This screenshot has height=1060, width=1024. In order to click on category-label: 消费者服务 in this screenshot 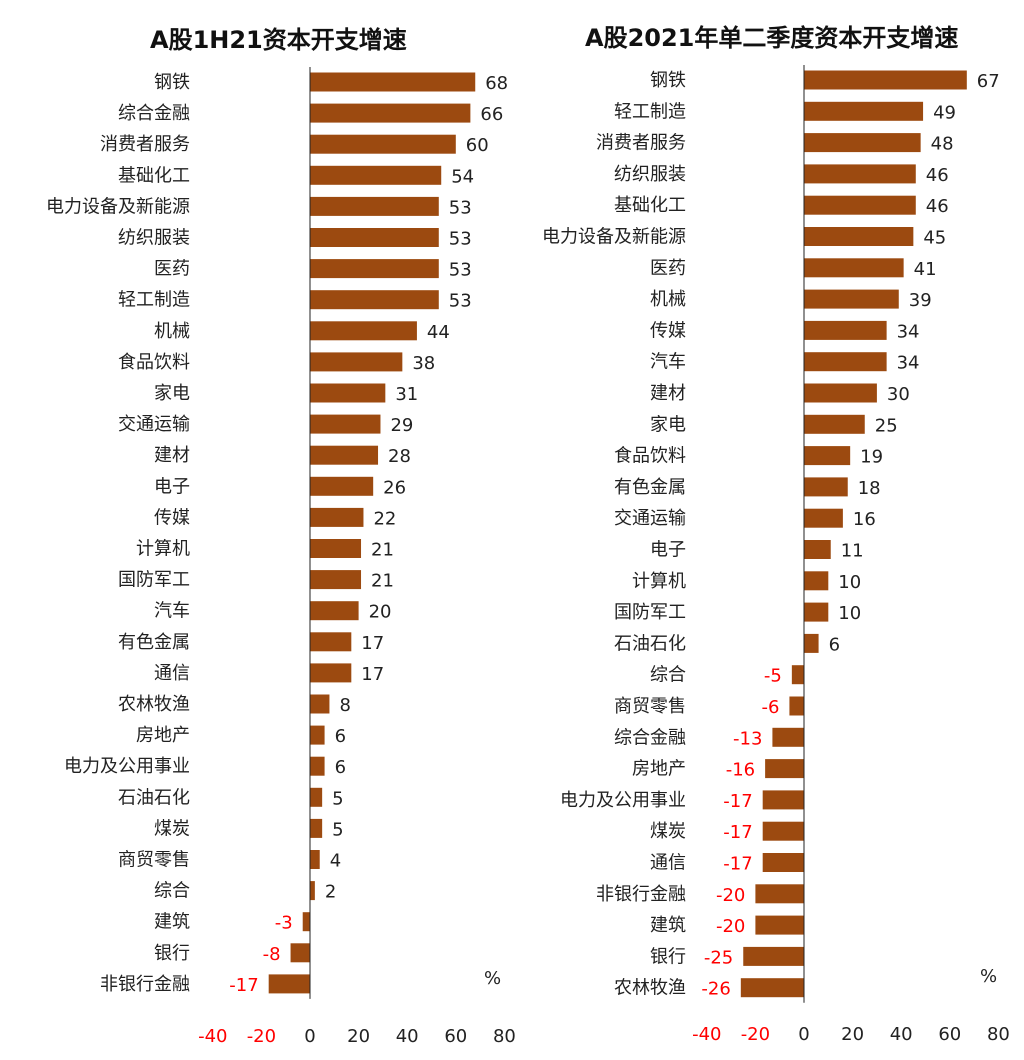, I will do `click(145, 144)`.